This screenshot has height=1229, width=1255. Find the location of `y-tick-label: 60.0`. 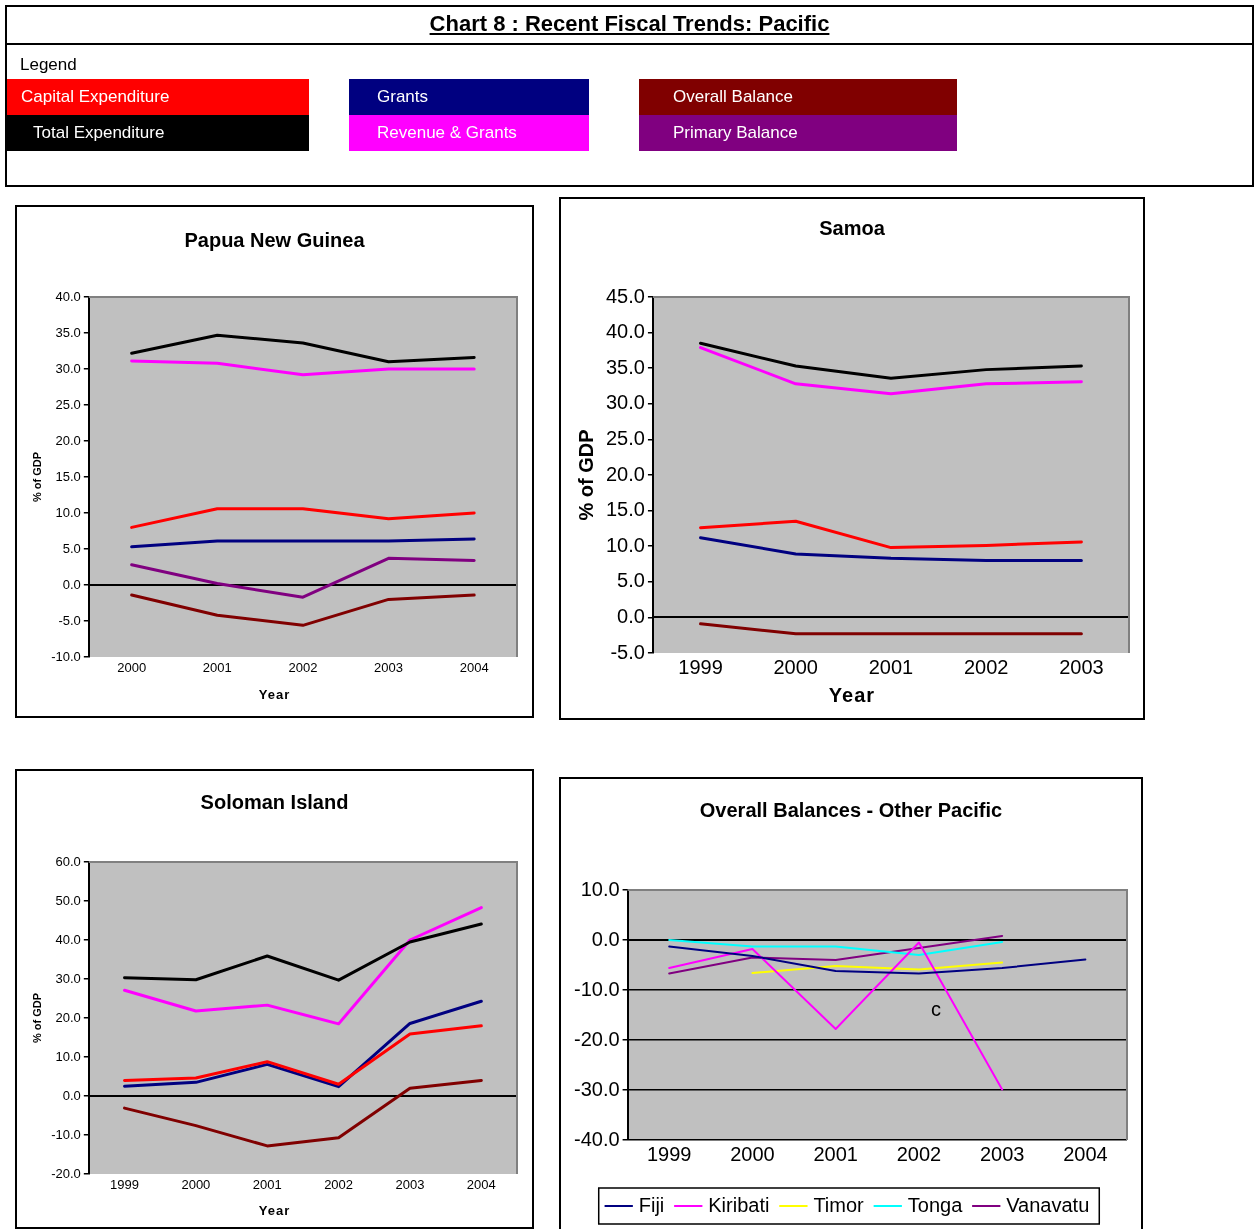

y-tick-label: 60.0 is located at coordinates (68, 861).